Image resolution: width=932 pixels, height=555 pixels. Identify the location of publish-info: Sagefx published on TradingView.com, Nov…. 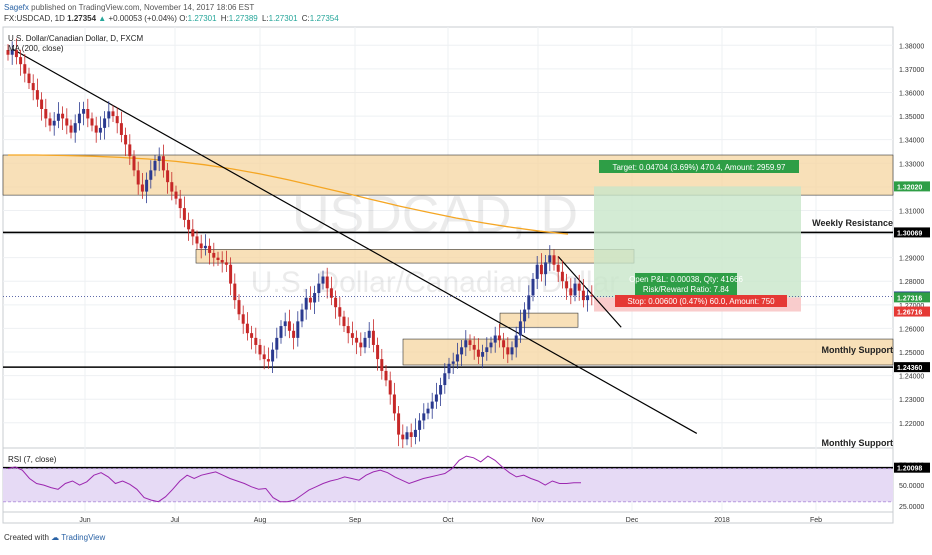
(129, 7).